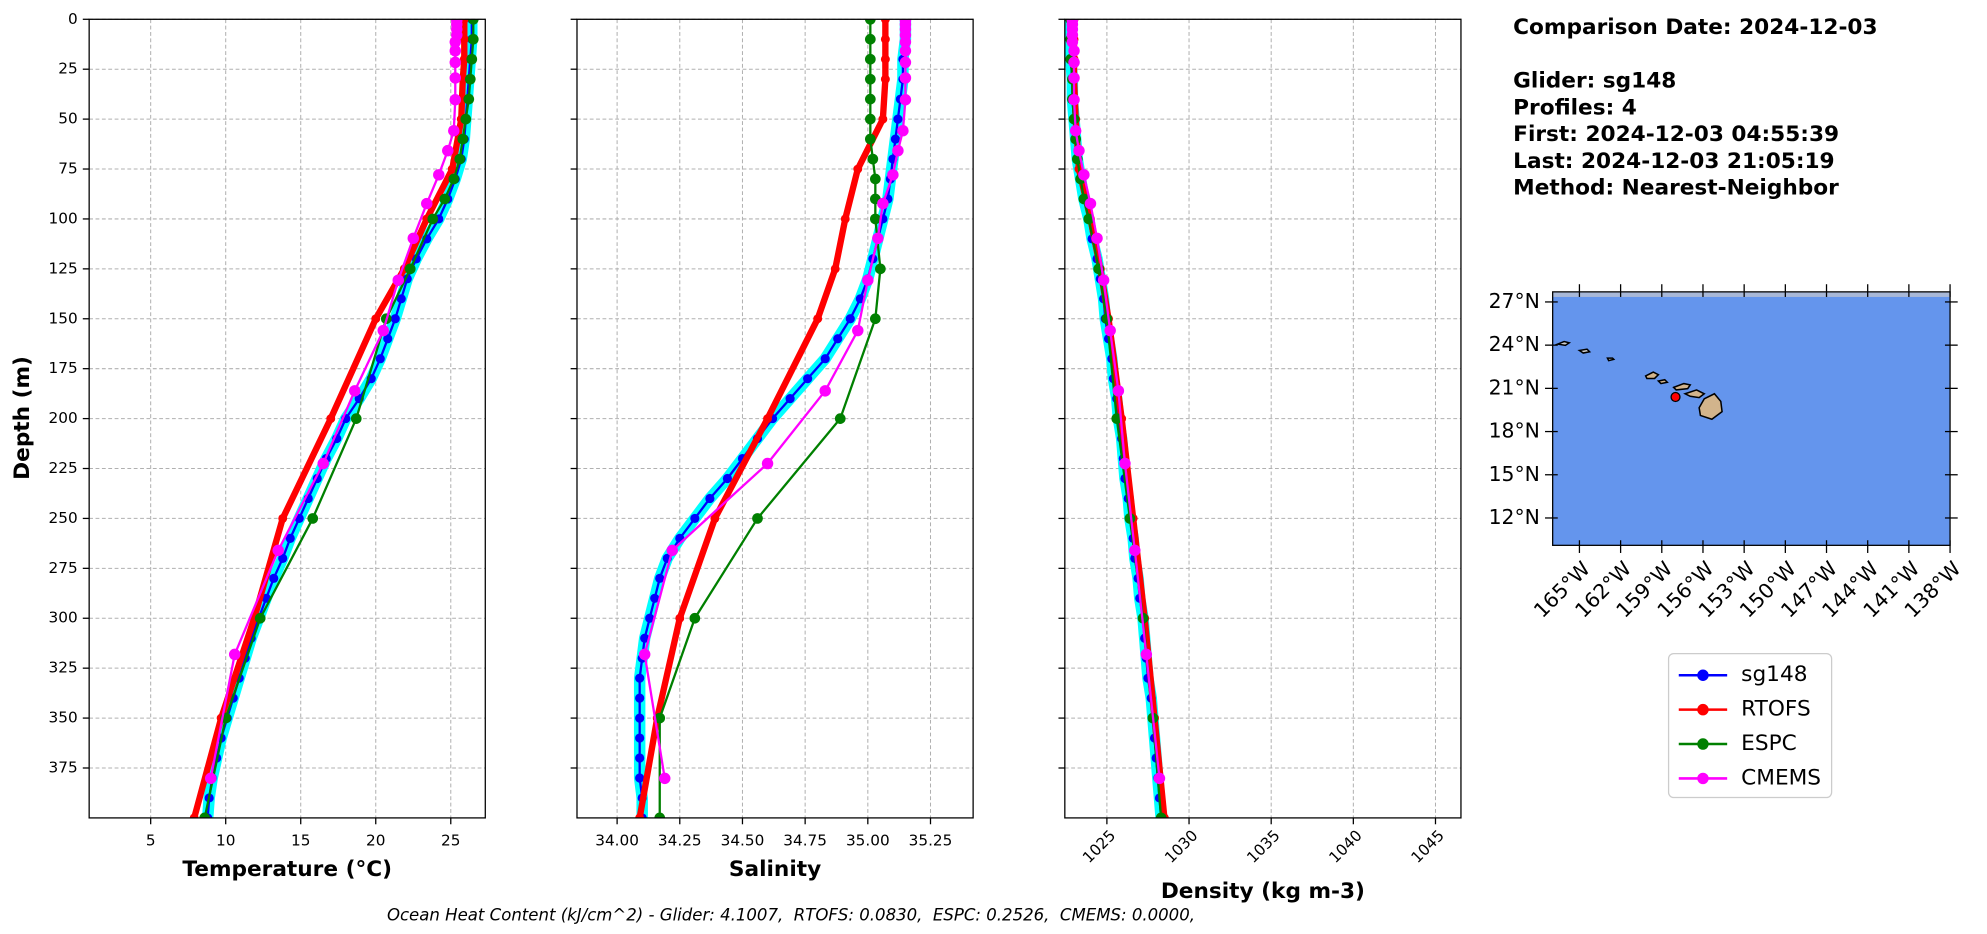 The width and height of the screenshot is (1987, 934). What do you see at coordinates (1750, 725) in the screenshot?
I see `legend-frame` at bounding box center [1750, 725].